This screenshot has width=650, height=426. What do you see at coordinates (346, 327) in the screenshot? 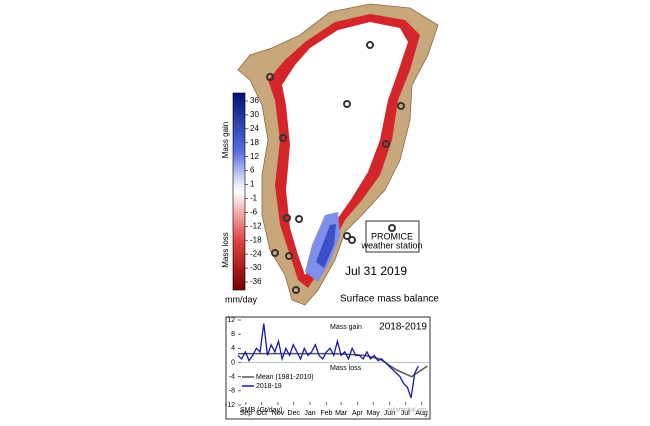
I see `annotation: Mass gain` at bounding box center [346, 327].